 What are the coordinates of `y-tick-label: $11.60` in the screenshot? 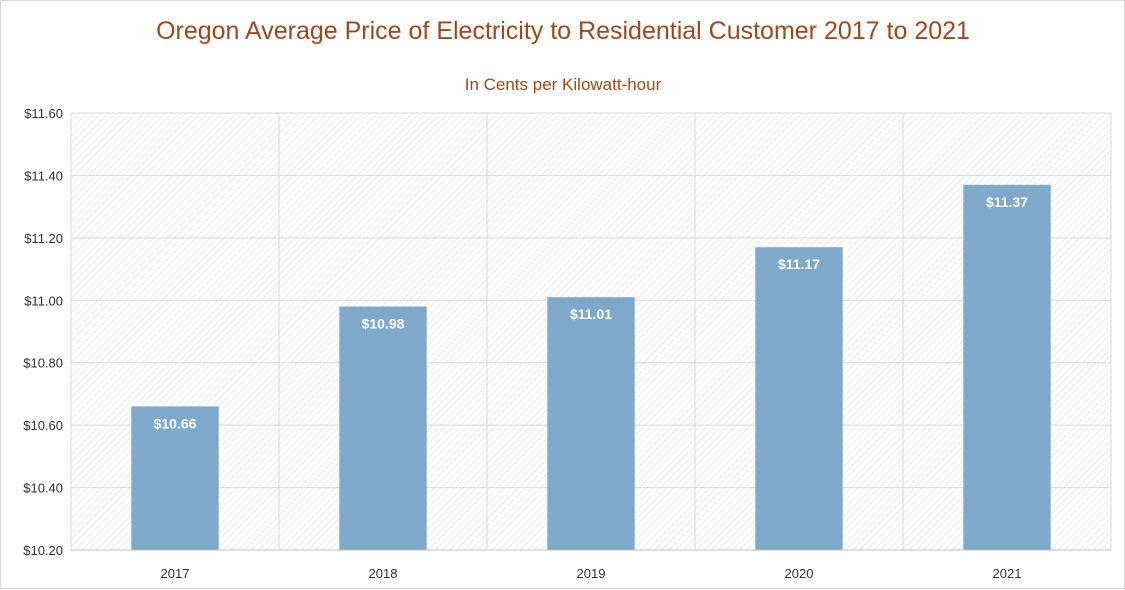 It's located at (43, 113).